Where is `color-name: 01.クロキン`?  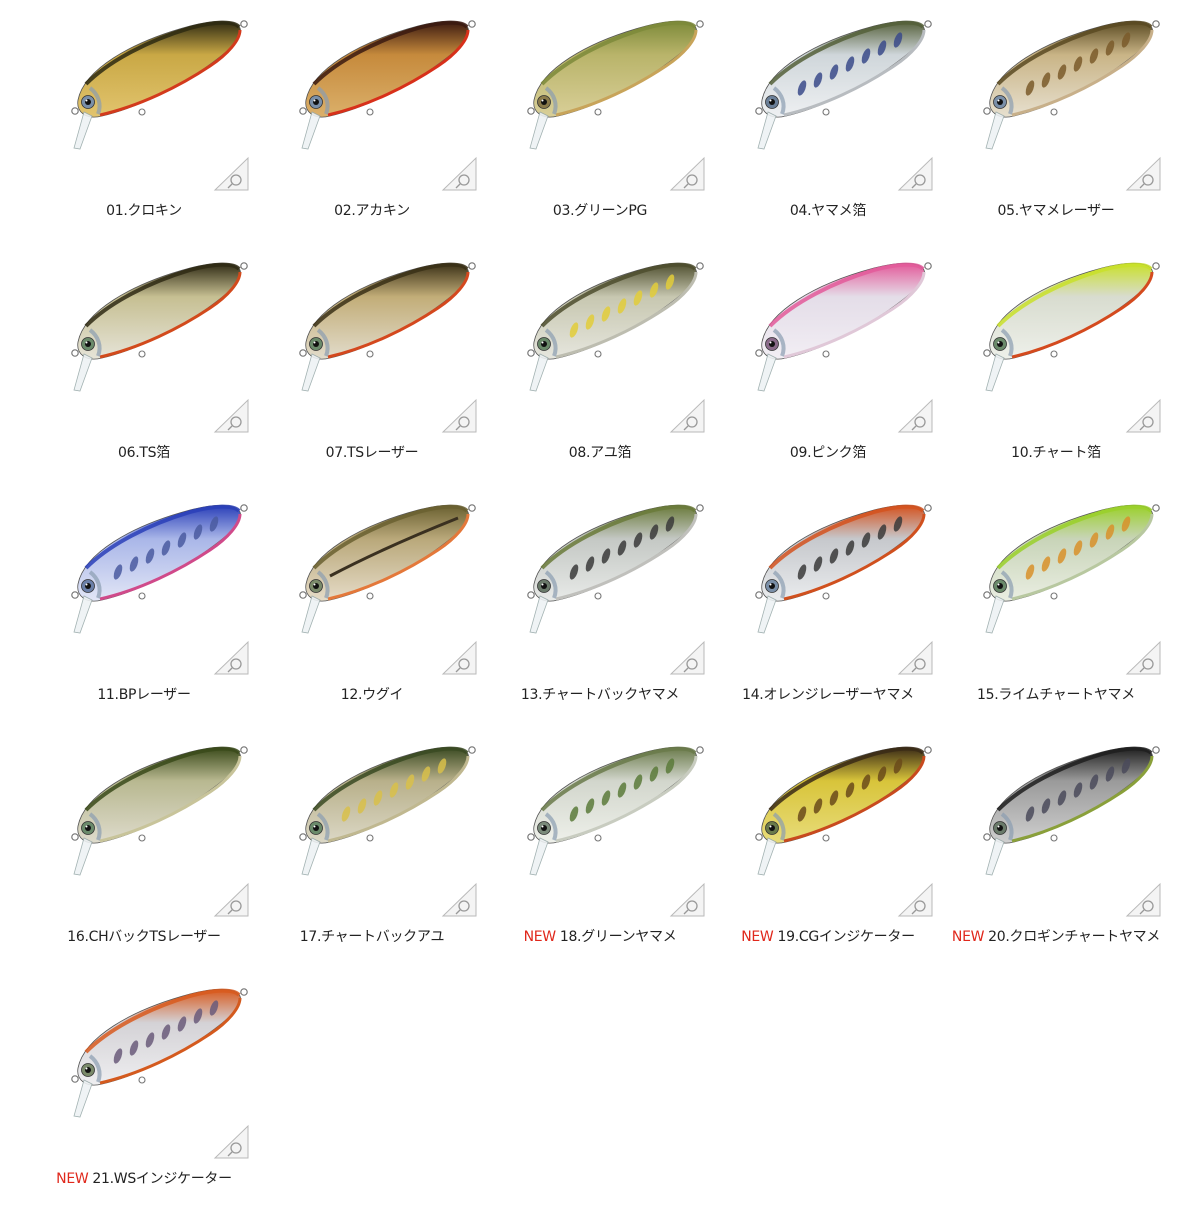
color-name: 01.クロキン is located at coordinates (144, 211).